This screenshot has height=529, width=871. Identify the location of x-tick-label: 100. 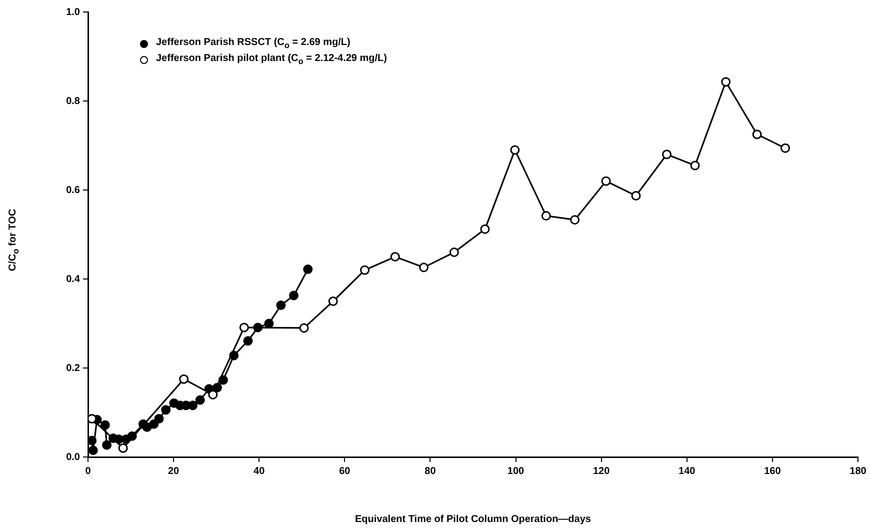
(516, 471).